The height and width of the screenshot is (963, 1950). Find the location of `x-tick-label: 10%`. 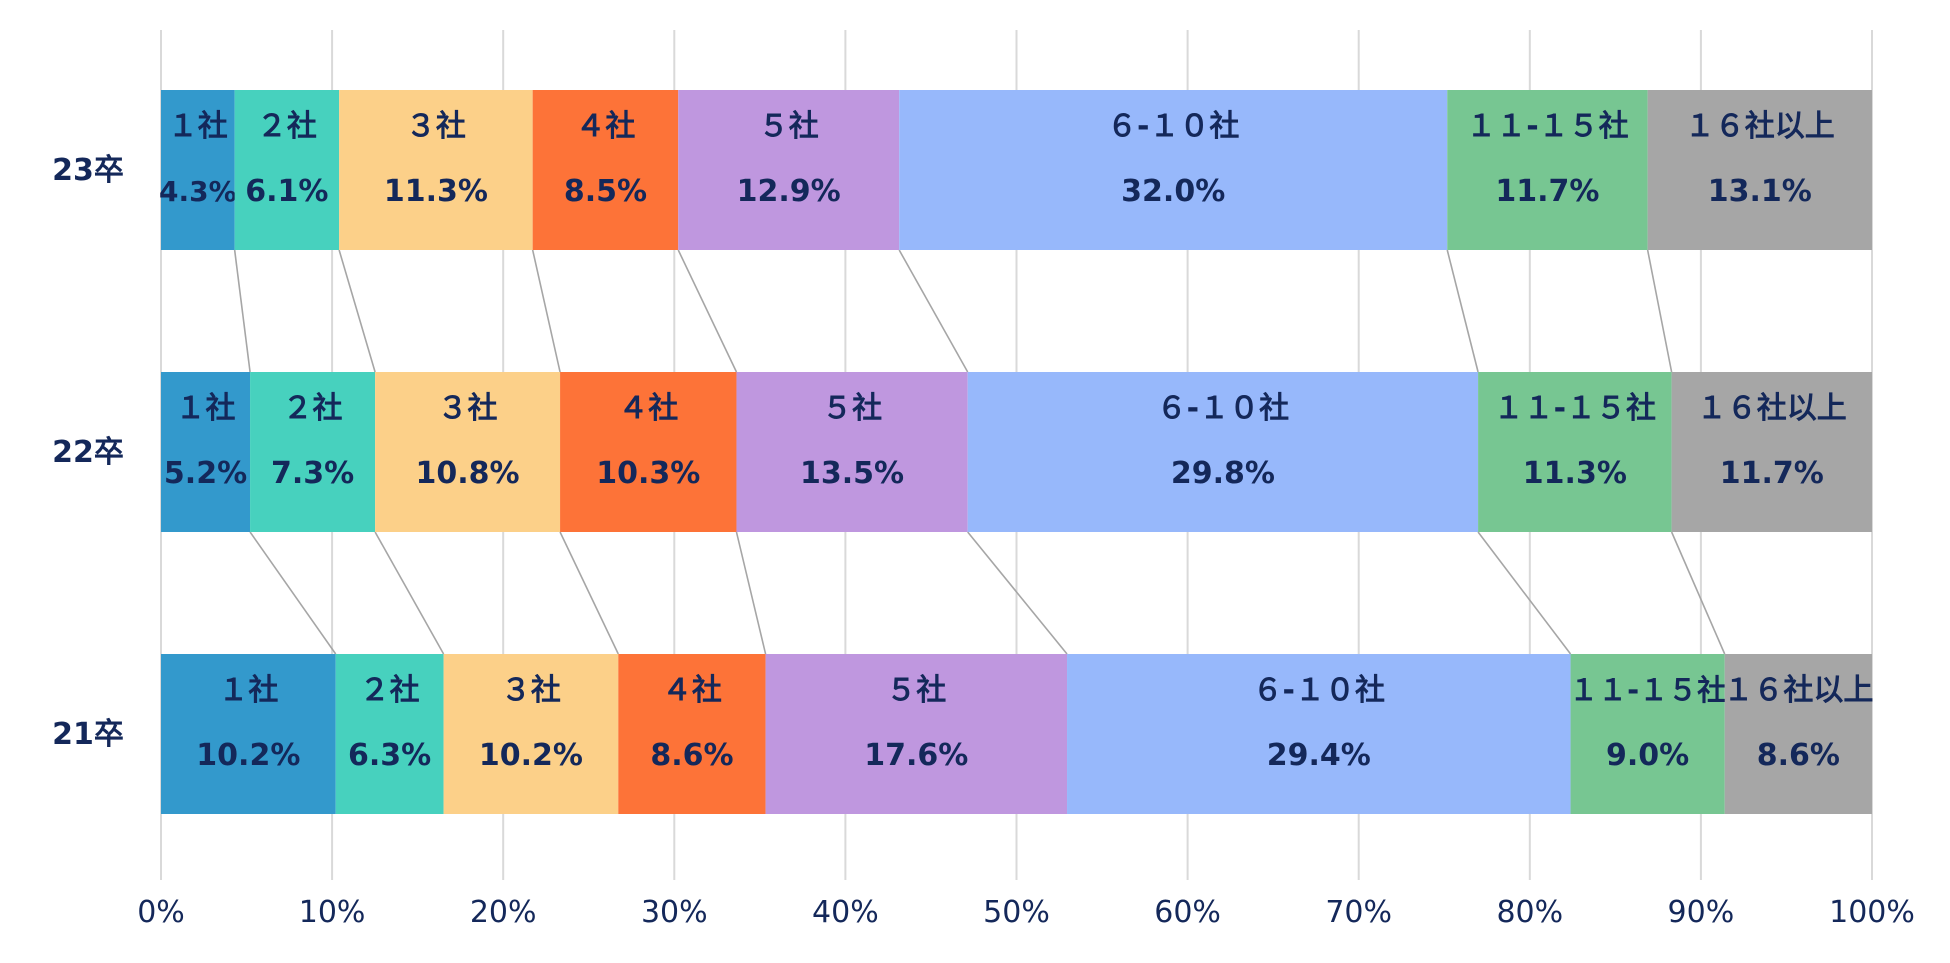

x-tick-label: 10% is located at coordinates (332, 912).